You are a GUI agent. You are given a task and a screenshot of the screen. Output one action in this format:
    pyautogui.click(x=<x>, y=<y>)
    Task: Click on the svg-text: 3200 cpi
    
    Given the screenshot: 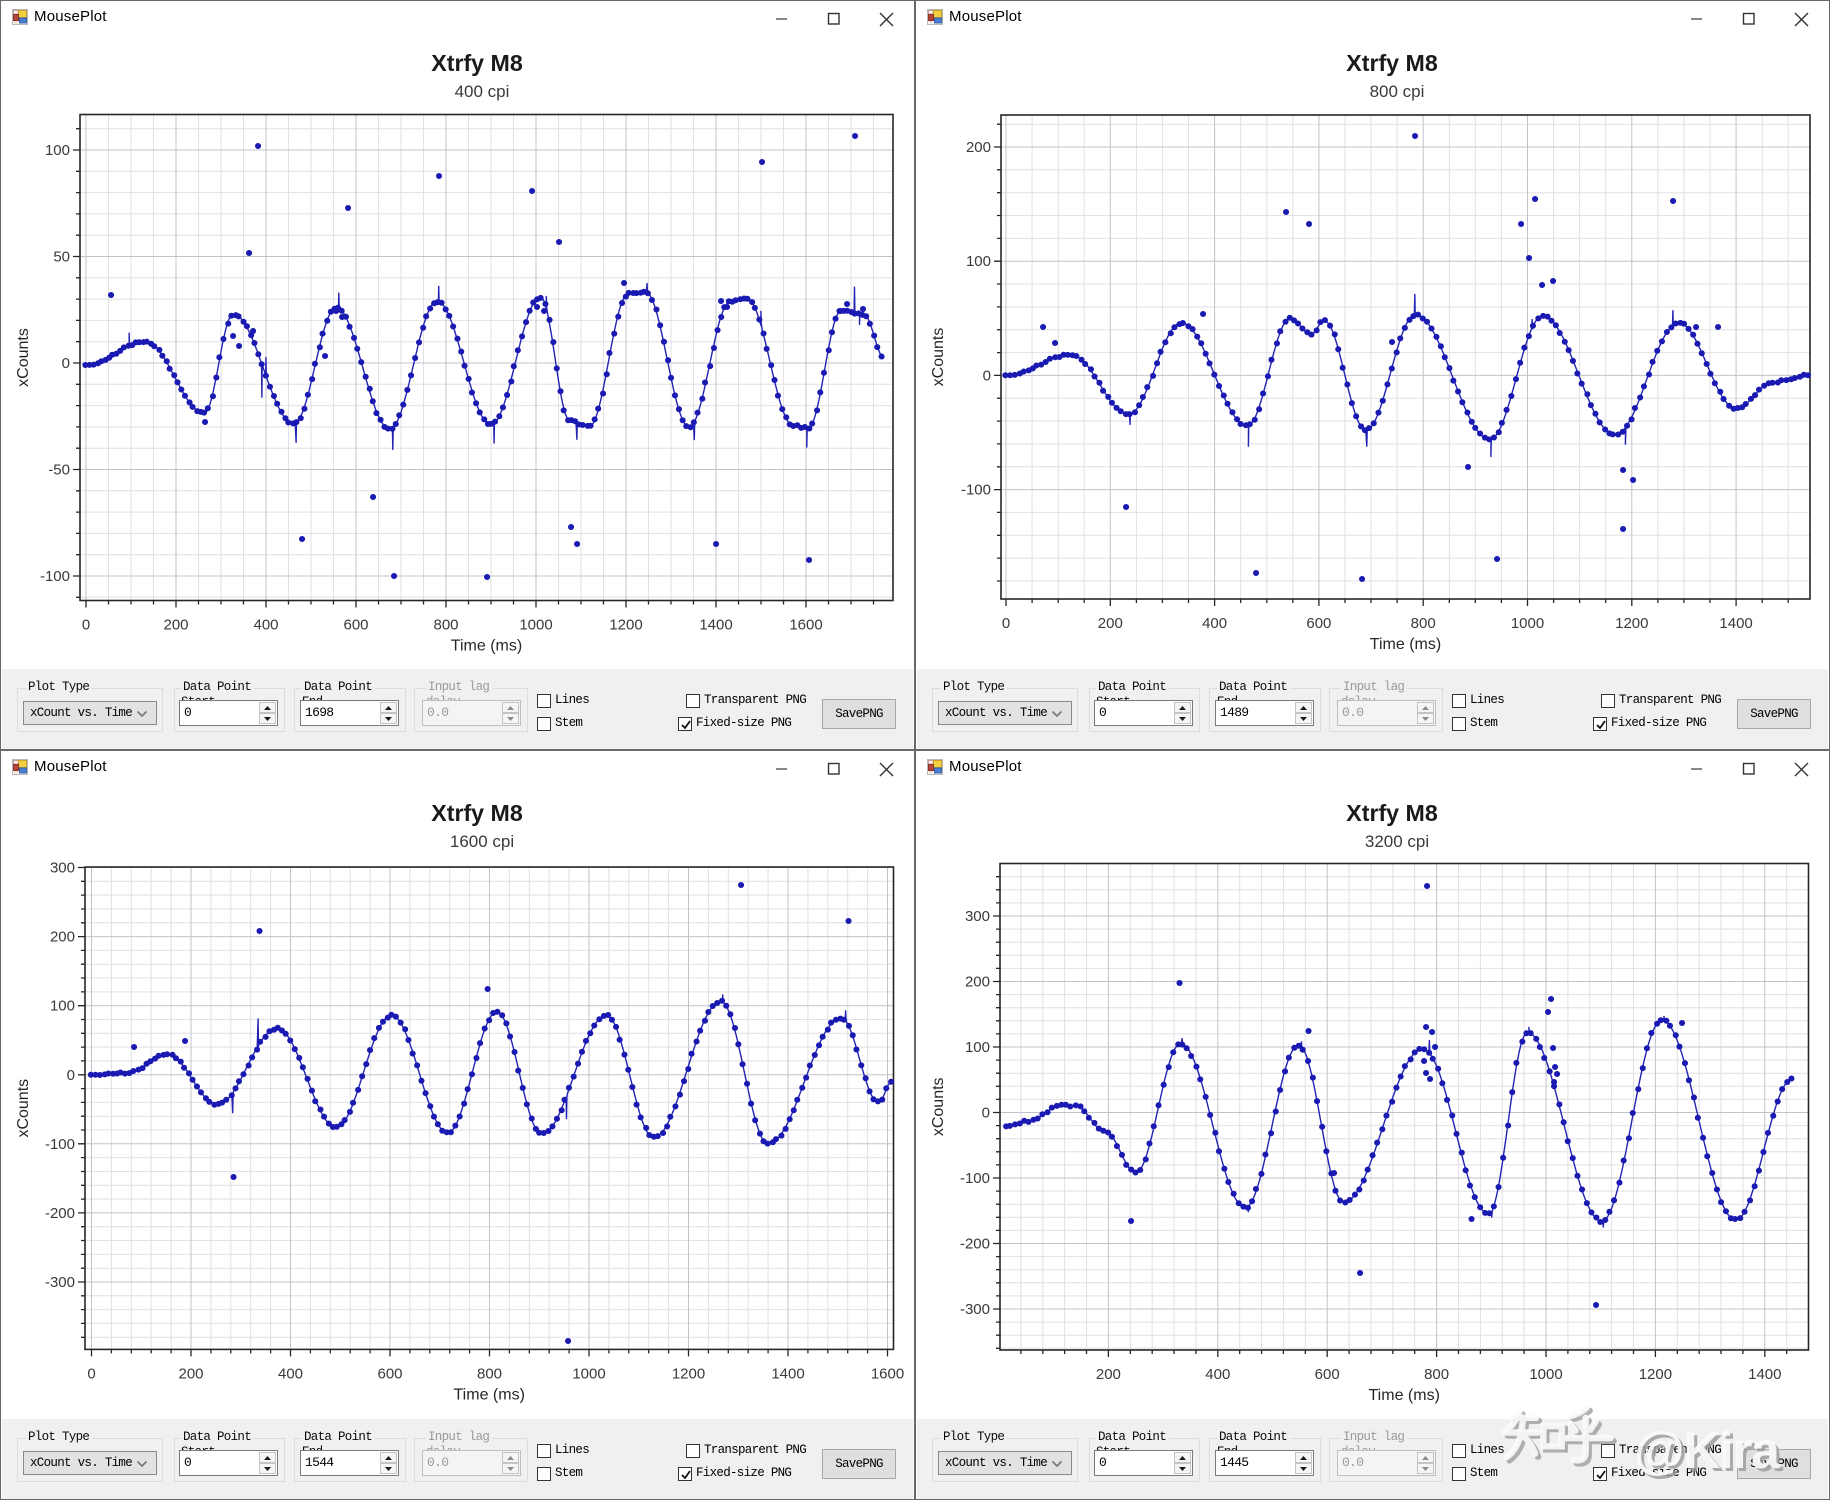 What is the action you would take?
    pyautogui.click(x=1397, y=841)
    